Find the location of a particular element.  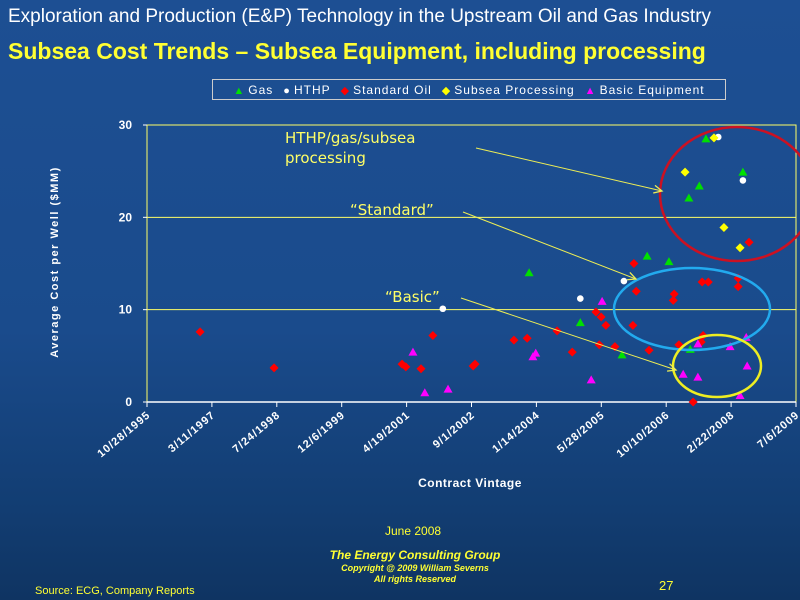

footer-copyright: Copyright @ 2009 William Severns is located at coordinates (415, 568).